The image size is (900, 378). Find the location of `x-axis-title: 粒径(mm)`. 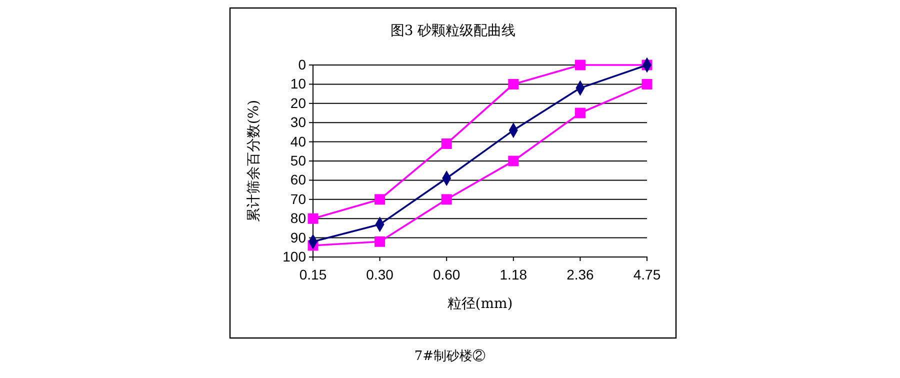

x-axis-title: 粒径(mm) is located at coordinates (480, 304).